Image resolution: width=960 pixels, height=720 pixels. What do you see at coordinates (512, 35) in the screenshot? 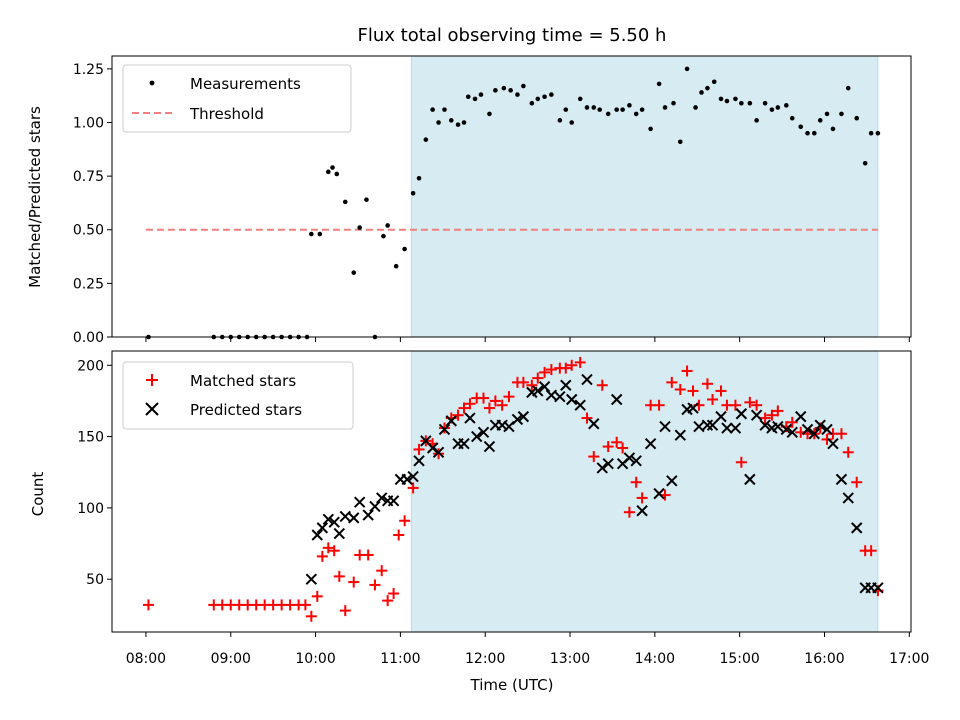
I see `chart-title: Flux total observing time = 5.50 h` at bounding box center [512, 35].